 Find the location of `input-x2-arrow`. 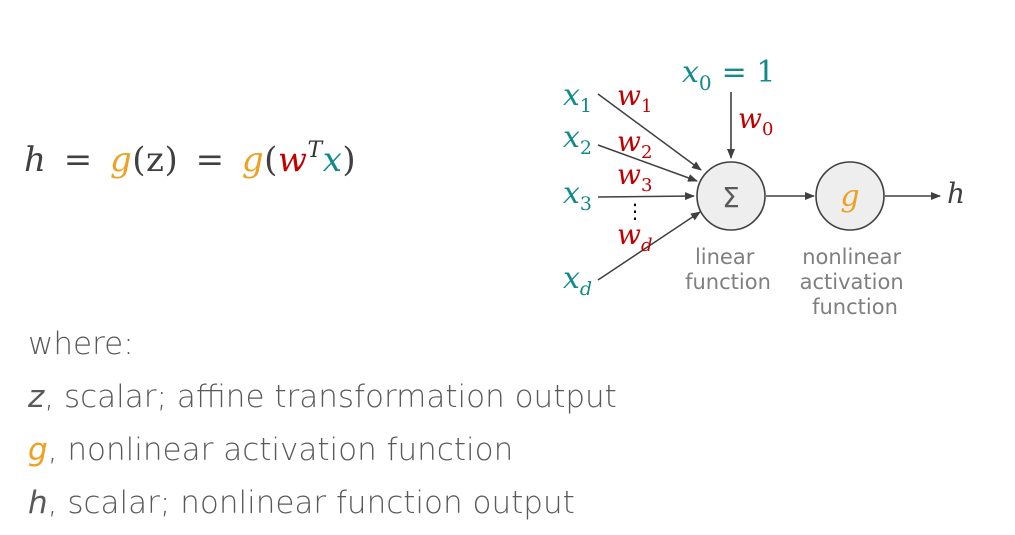

input-x2-arrow is located at coordinates (647, 163).